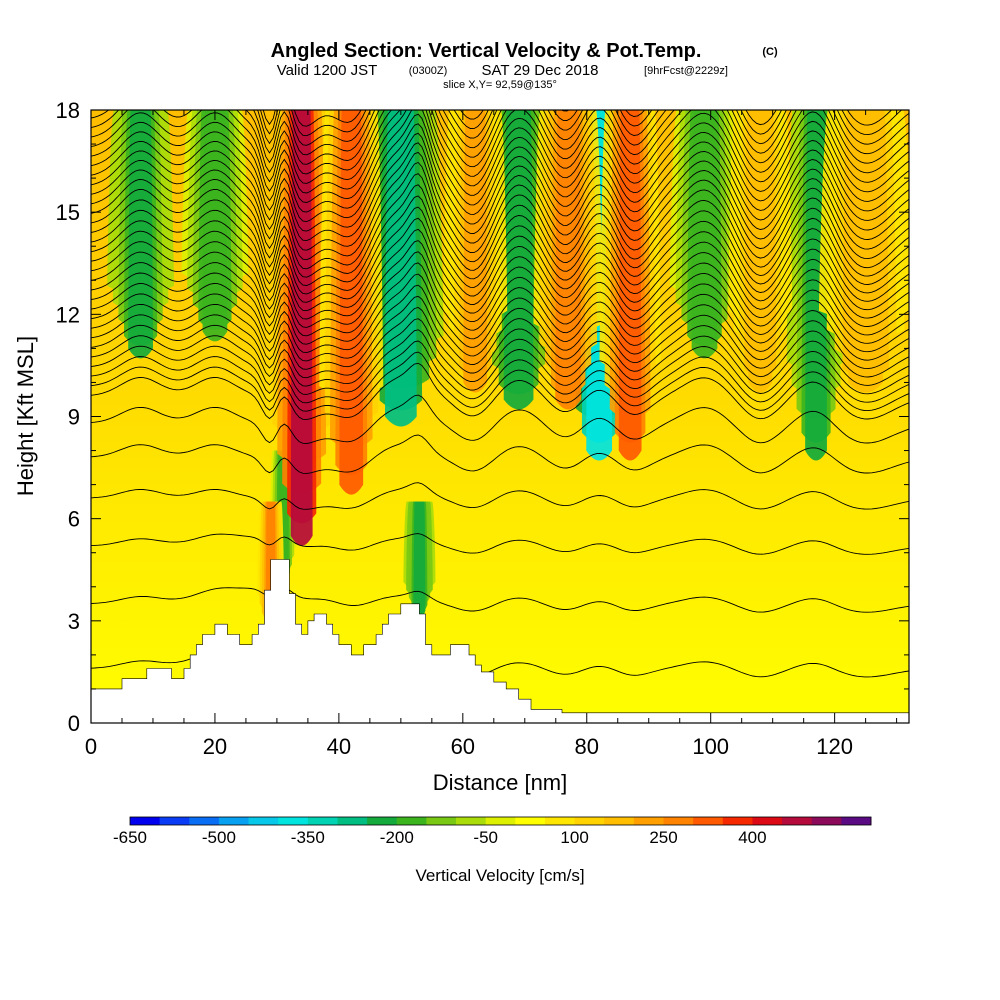 The width and height of the screenshot is (1000, 1000). Describe the element at coordinates (308, 837) in the screenshot. I see `colorbar-tick-label: -350` at that location.